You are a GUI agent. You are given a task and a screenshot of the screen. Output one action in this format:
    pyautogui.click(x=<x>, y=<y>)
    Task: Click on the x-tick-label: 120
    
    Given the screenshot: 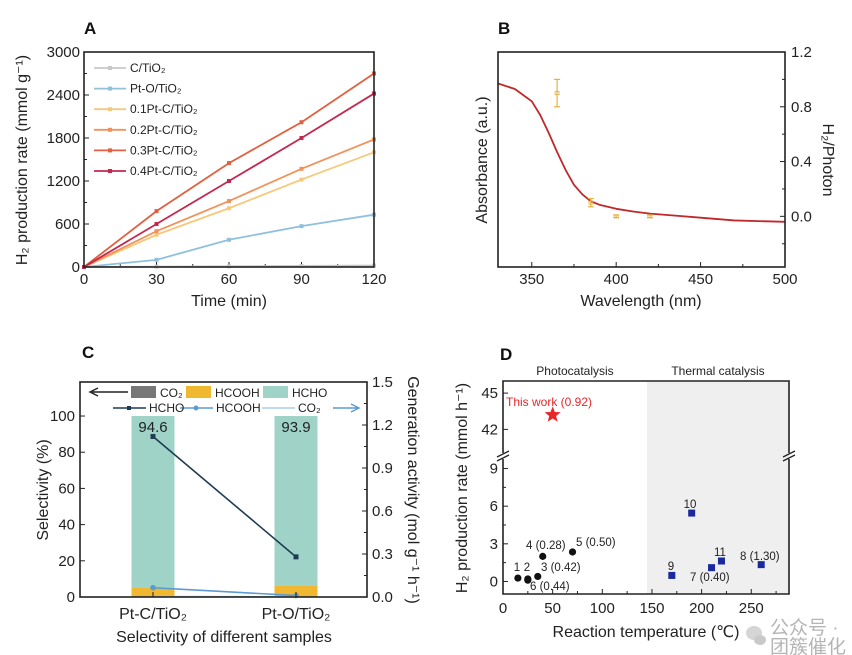 What is the action you would take?
    pyautogui.click(x=373, y=279)
    